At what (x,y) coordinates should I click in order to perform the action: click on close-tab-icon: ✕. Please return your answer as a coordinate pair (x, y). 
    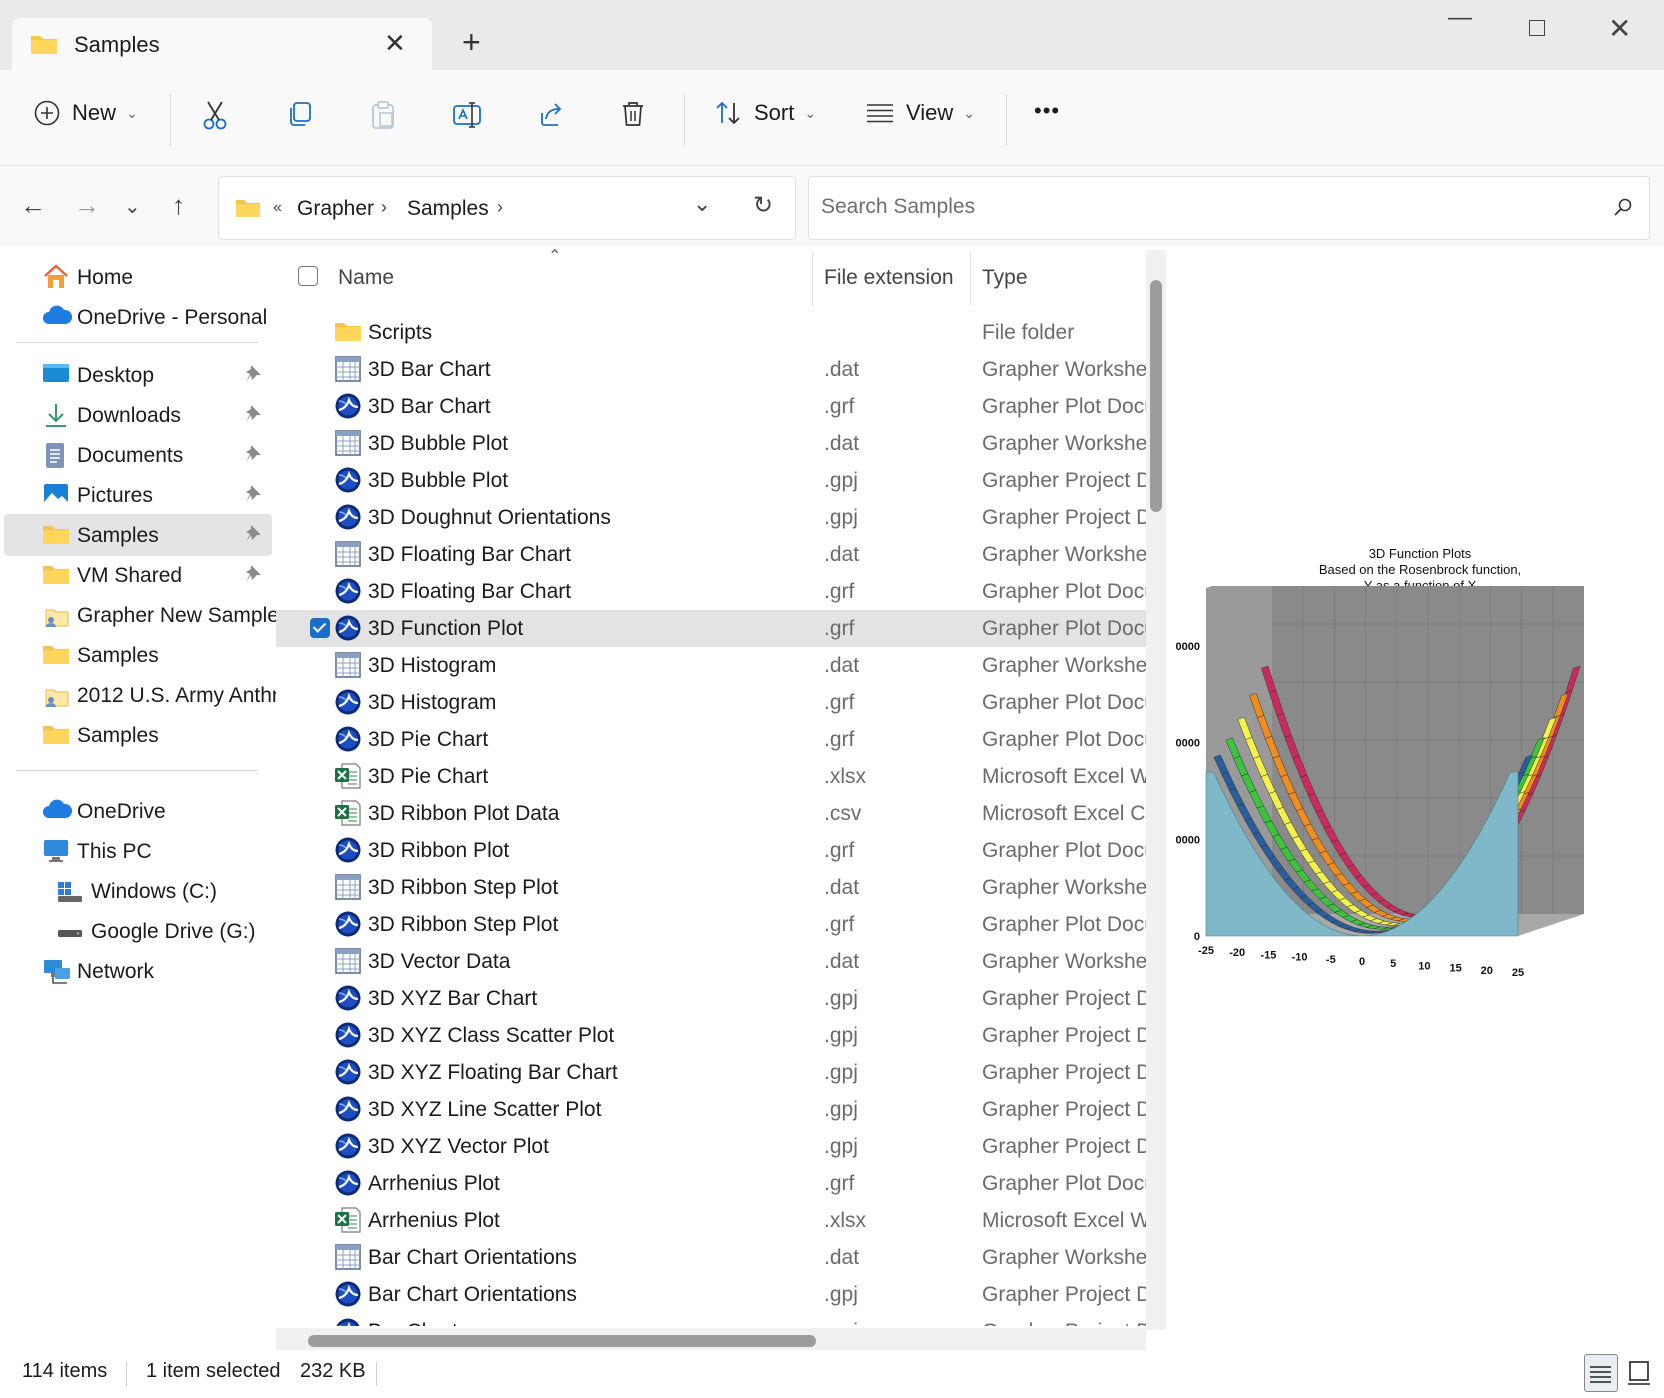
    Looking at the image, I should click on (395, 43).